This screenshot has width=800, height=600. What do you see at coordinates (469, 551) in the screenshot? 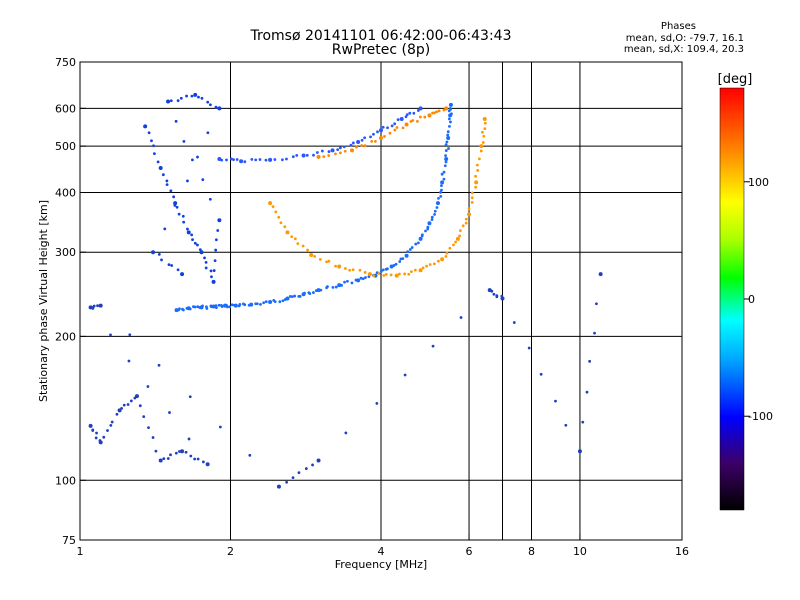
I see `x-tick-label: 6` at bounding box center [469, 551].